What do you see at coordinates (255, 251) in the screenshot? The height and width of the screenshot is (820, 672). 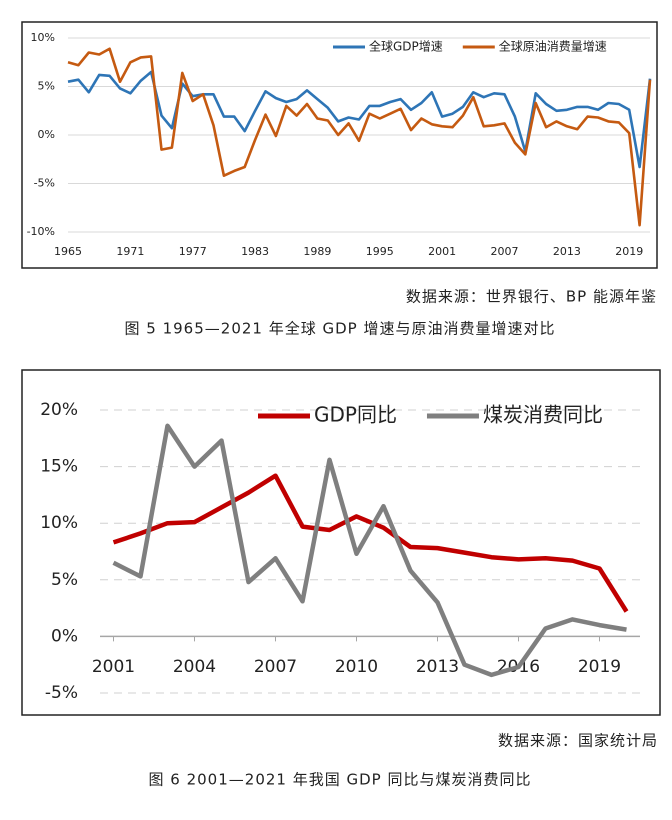 I see `x-tick-label: 1983` at bounding box center [255, 251].